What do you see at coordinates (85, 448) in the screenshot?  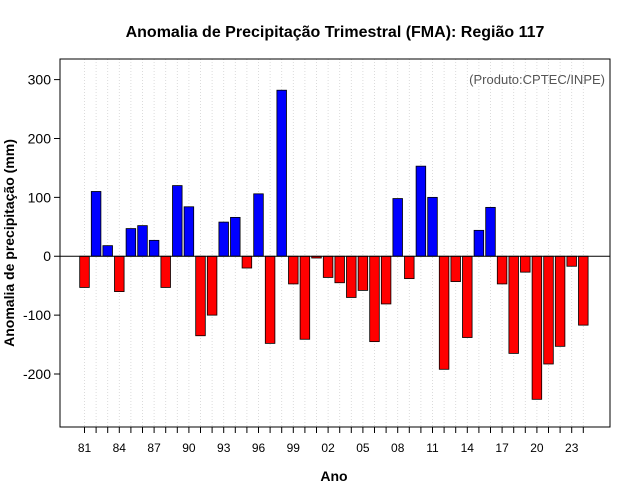 I see `x-tick-label: 81` at bounding box center [85, 448].